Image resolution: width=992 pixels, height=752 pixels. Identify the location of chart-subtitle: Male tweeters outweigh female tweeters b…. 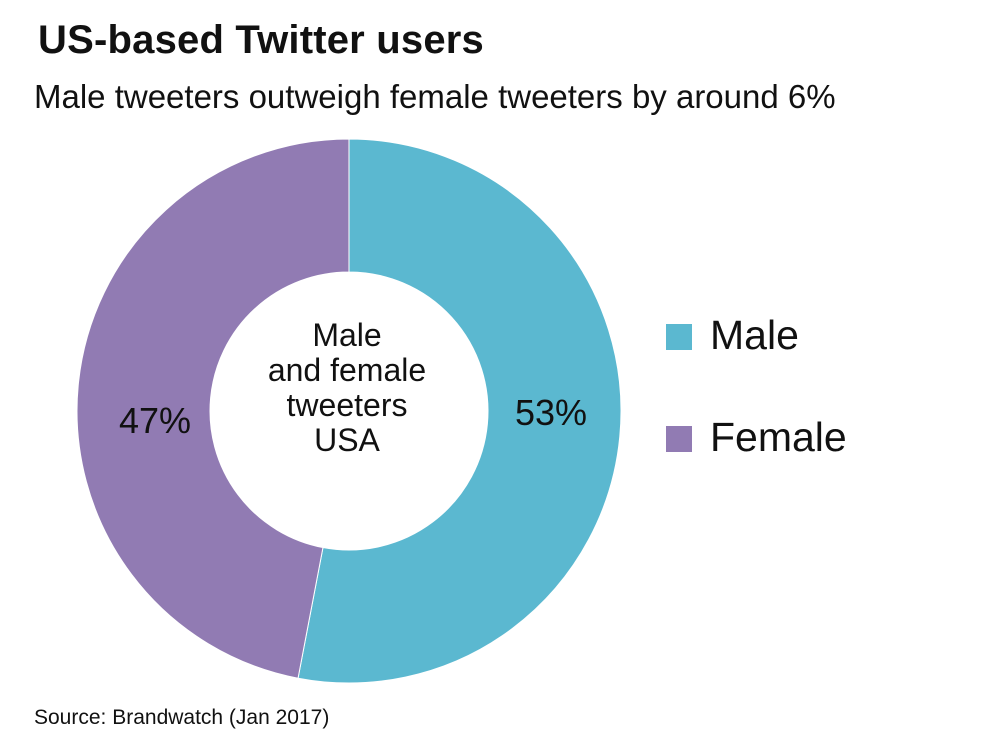
(435, 96).